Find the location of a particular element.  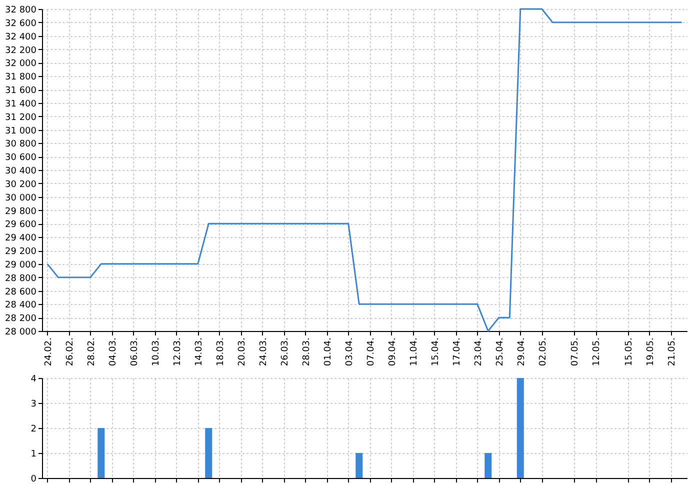

x-tick-label: 23.04. is located at coordinates (479, 352).